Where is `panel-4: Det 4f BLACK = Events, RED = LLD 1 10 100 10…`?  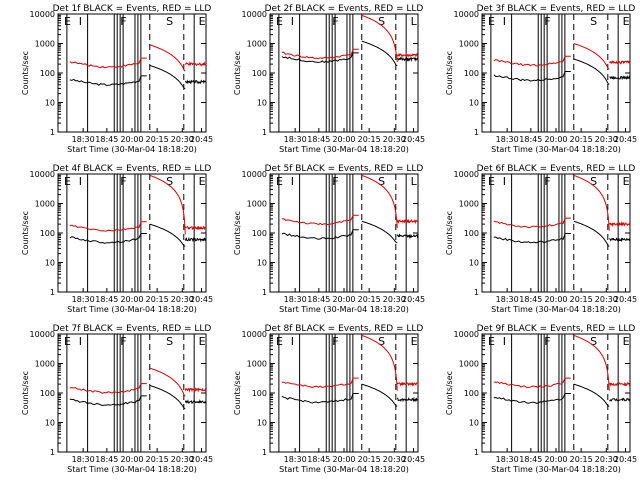 panel-4: Det 4f BLACK = Events, RED = LLD 1 10 100 10… is located at coordinates (117, 239).